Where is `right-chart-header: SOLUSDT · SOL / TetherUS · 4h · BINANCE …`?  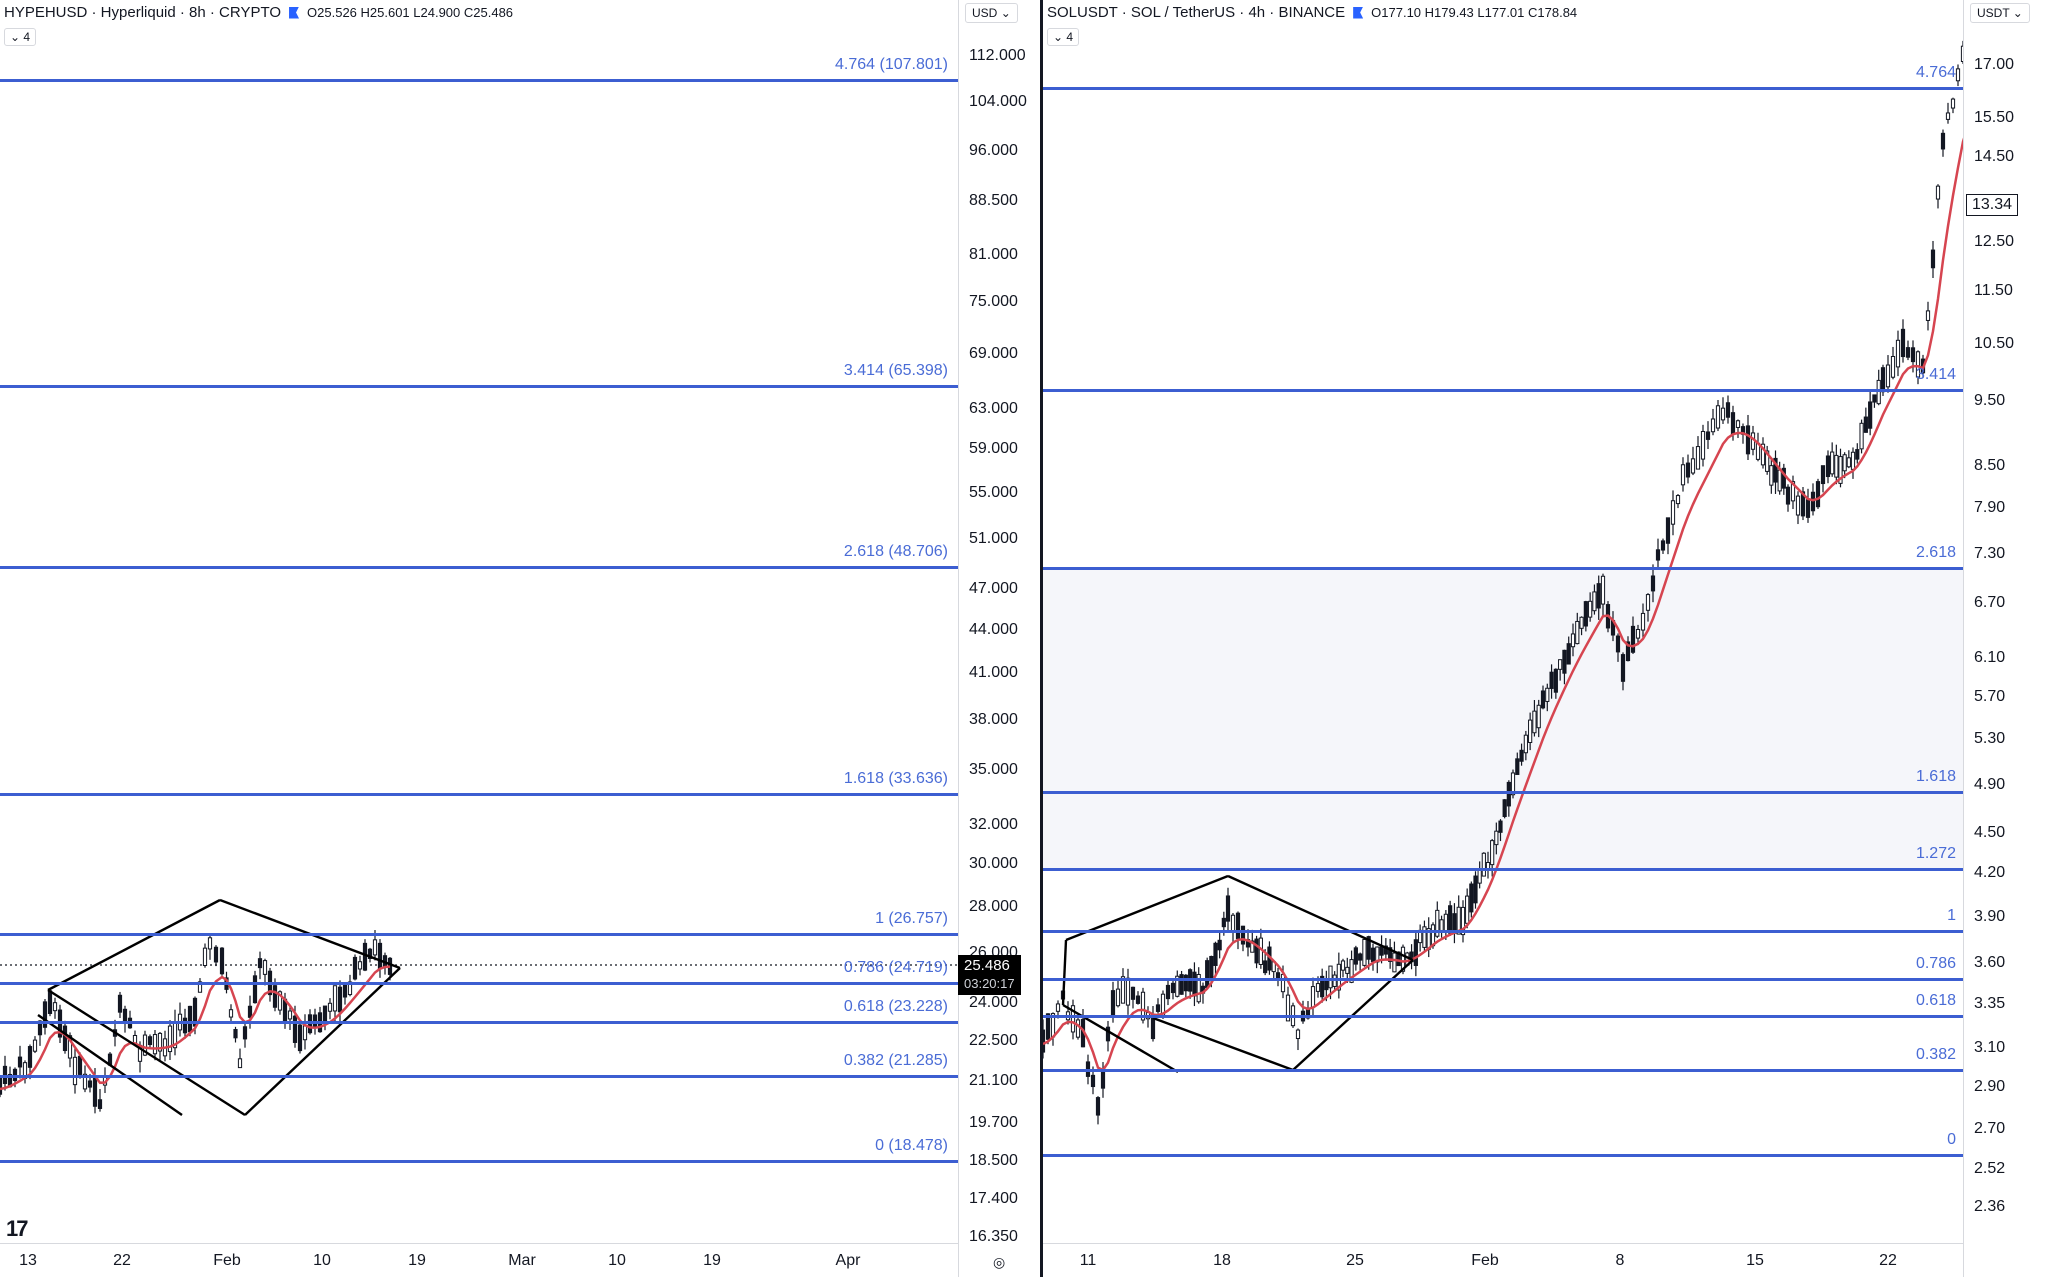
right-chart-header: SOLUSDT · SOL / TetherUS · 4h · BINANCE … is located at coordinates (1312, 12).